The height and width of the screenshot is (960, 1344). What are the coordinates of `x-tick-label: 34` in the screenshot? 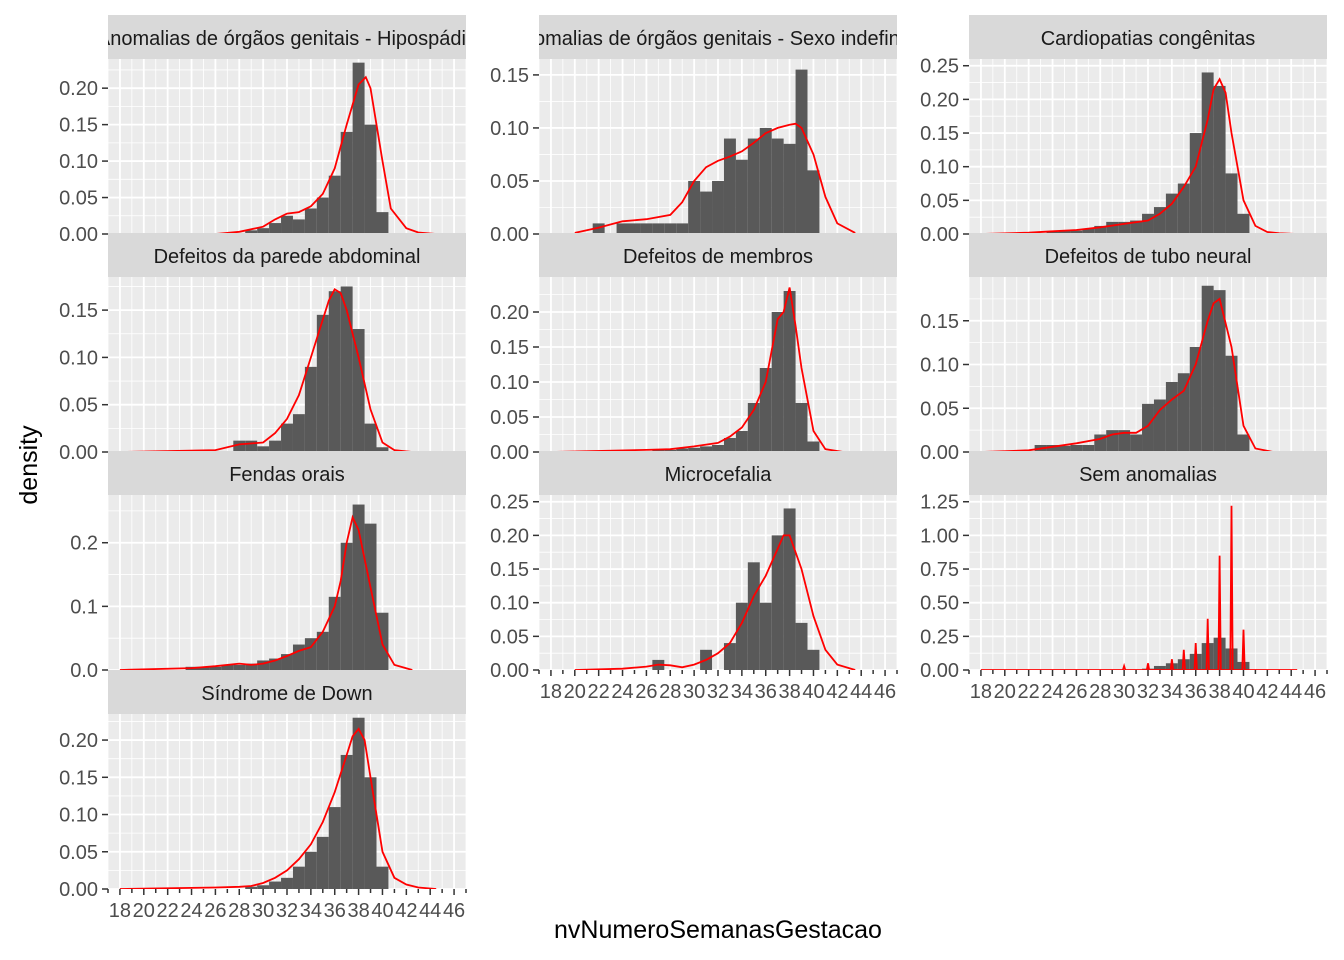 It's located at (1172, 692).